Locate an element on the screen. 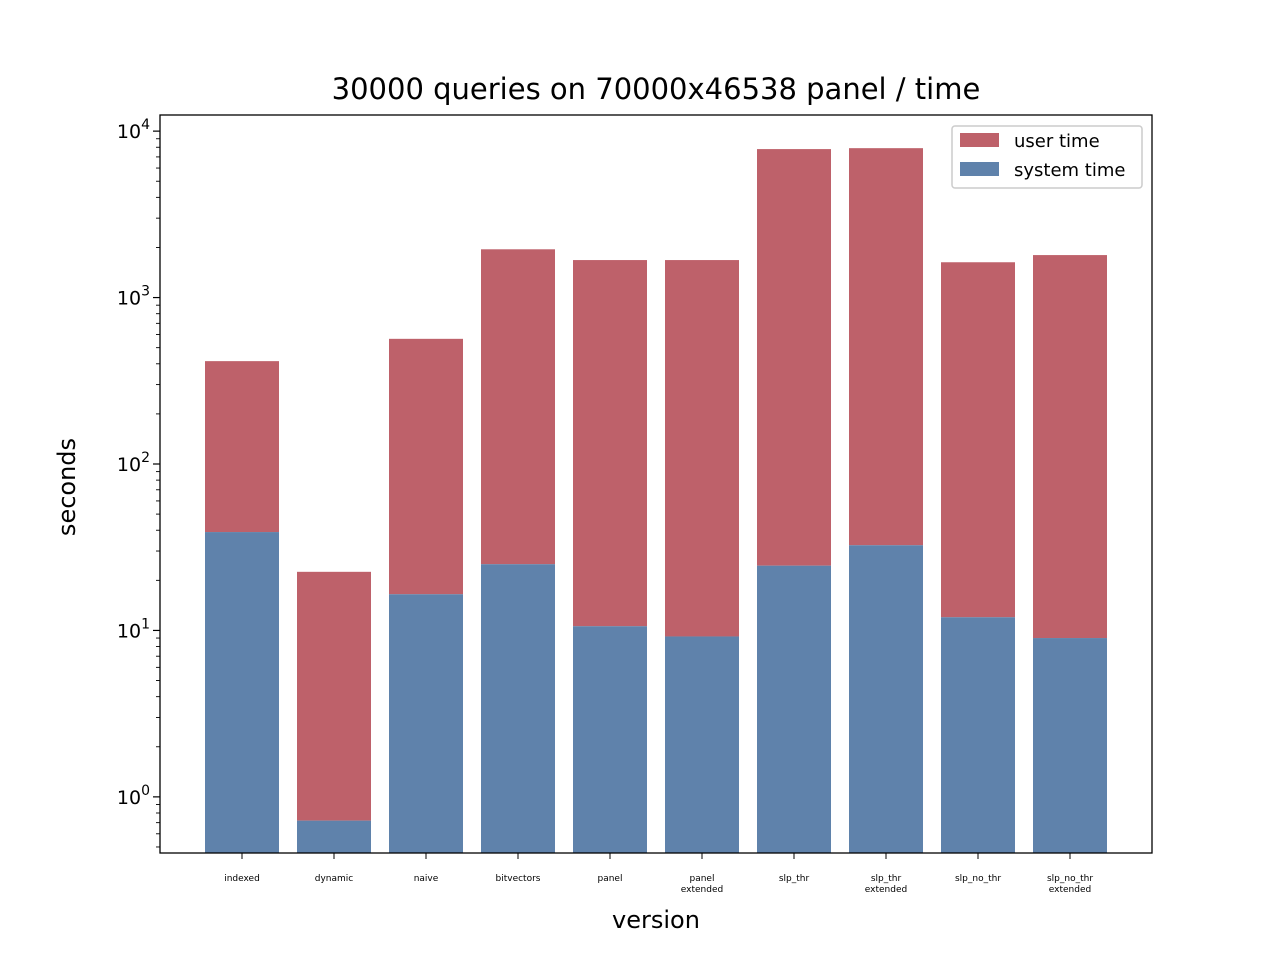 This screenshot has height=960, width=1280. x-tick-label-2-0: naive is located at coordinates (426, 879).